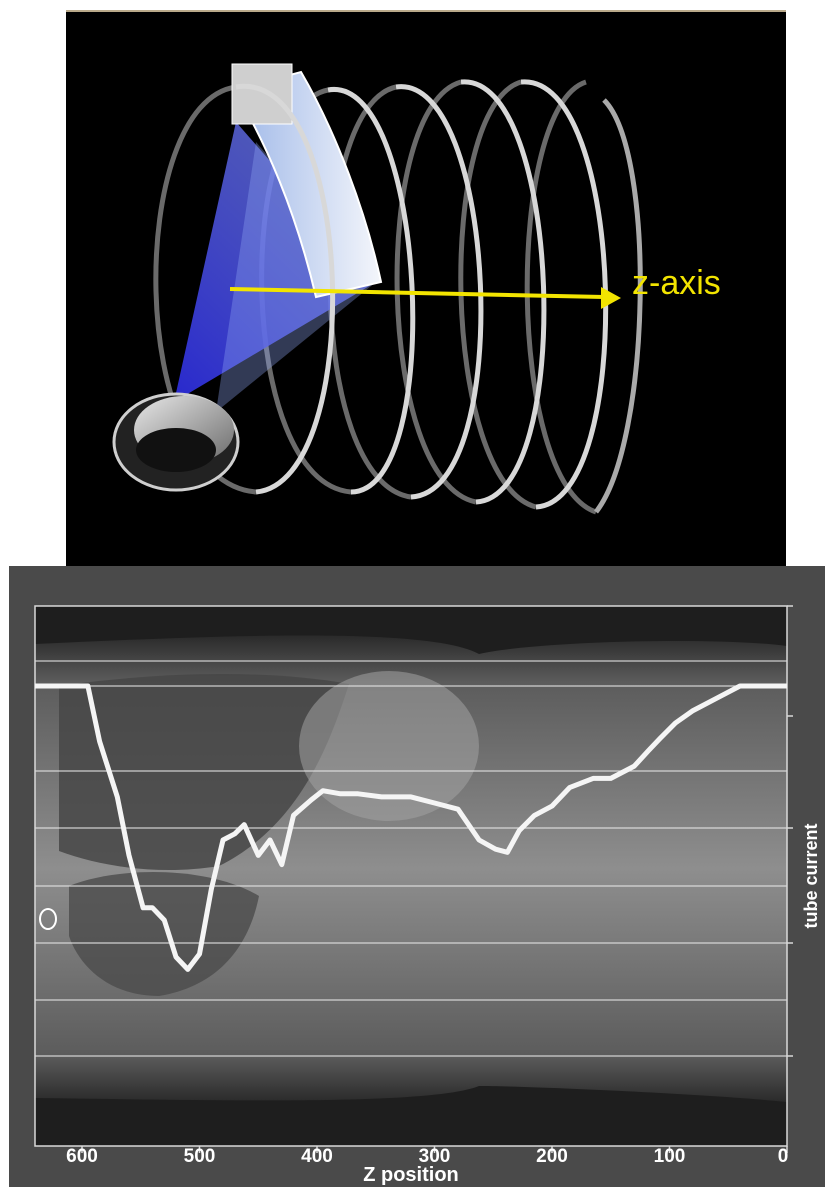 This screenshot has height=1187, width=825. I want to click on lung-region-lower, so click(164, 934).